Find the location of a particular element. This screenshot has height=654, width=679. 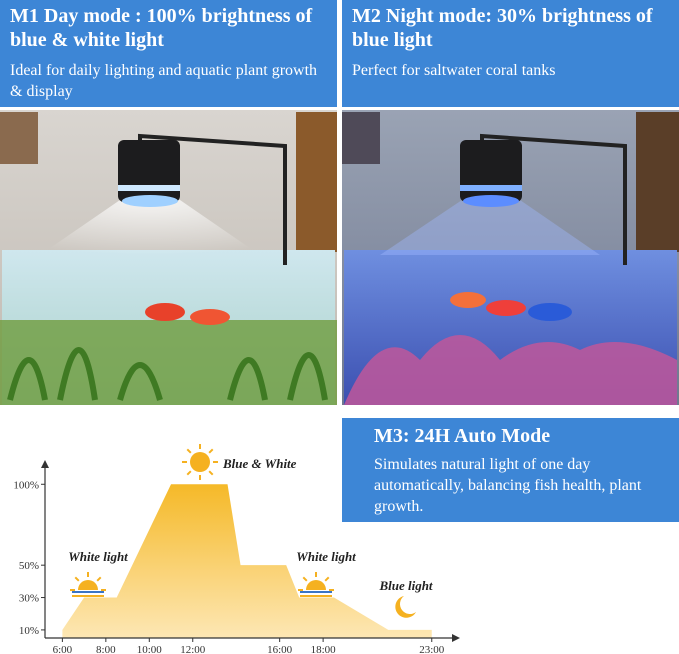

x-arrow is located at coordinates (456, 638).